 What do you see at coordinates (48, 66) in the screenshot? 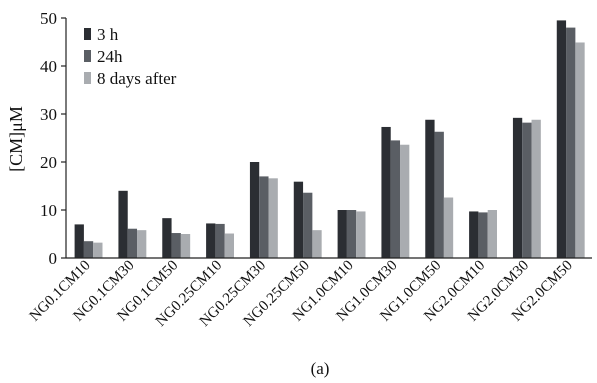
I see `y-tick-label: 40` at bounding box center [48, 66].